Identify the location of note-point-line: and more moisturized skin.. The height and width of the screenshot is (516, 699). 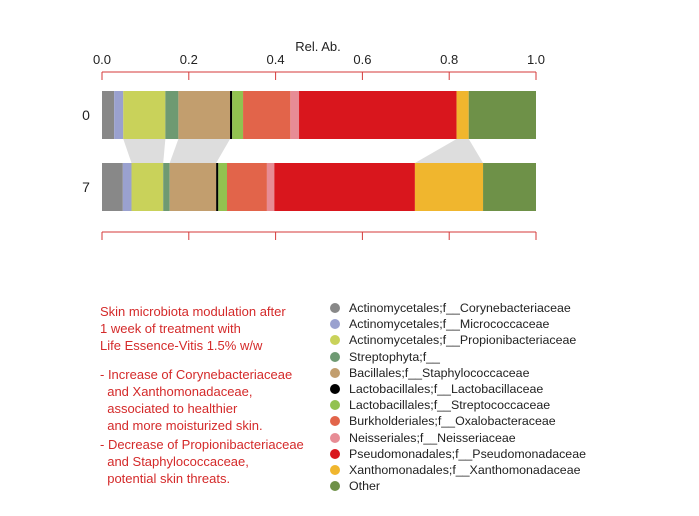
(181, 425).